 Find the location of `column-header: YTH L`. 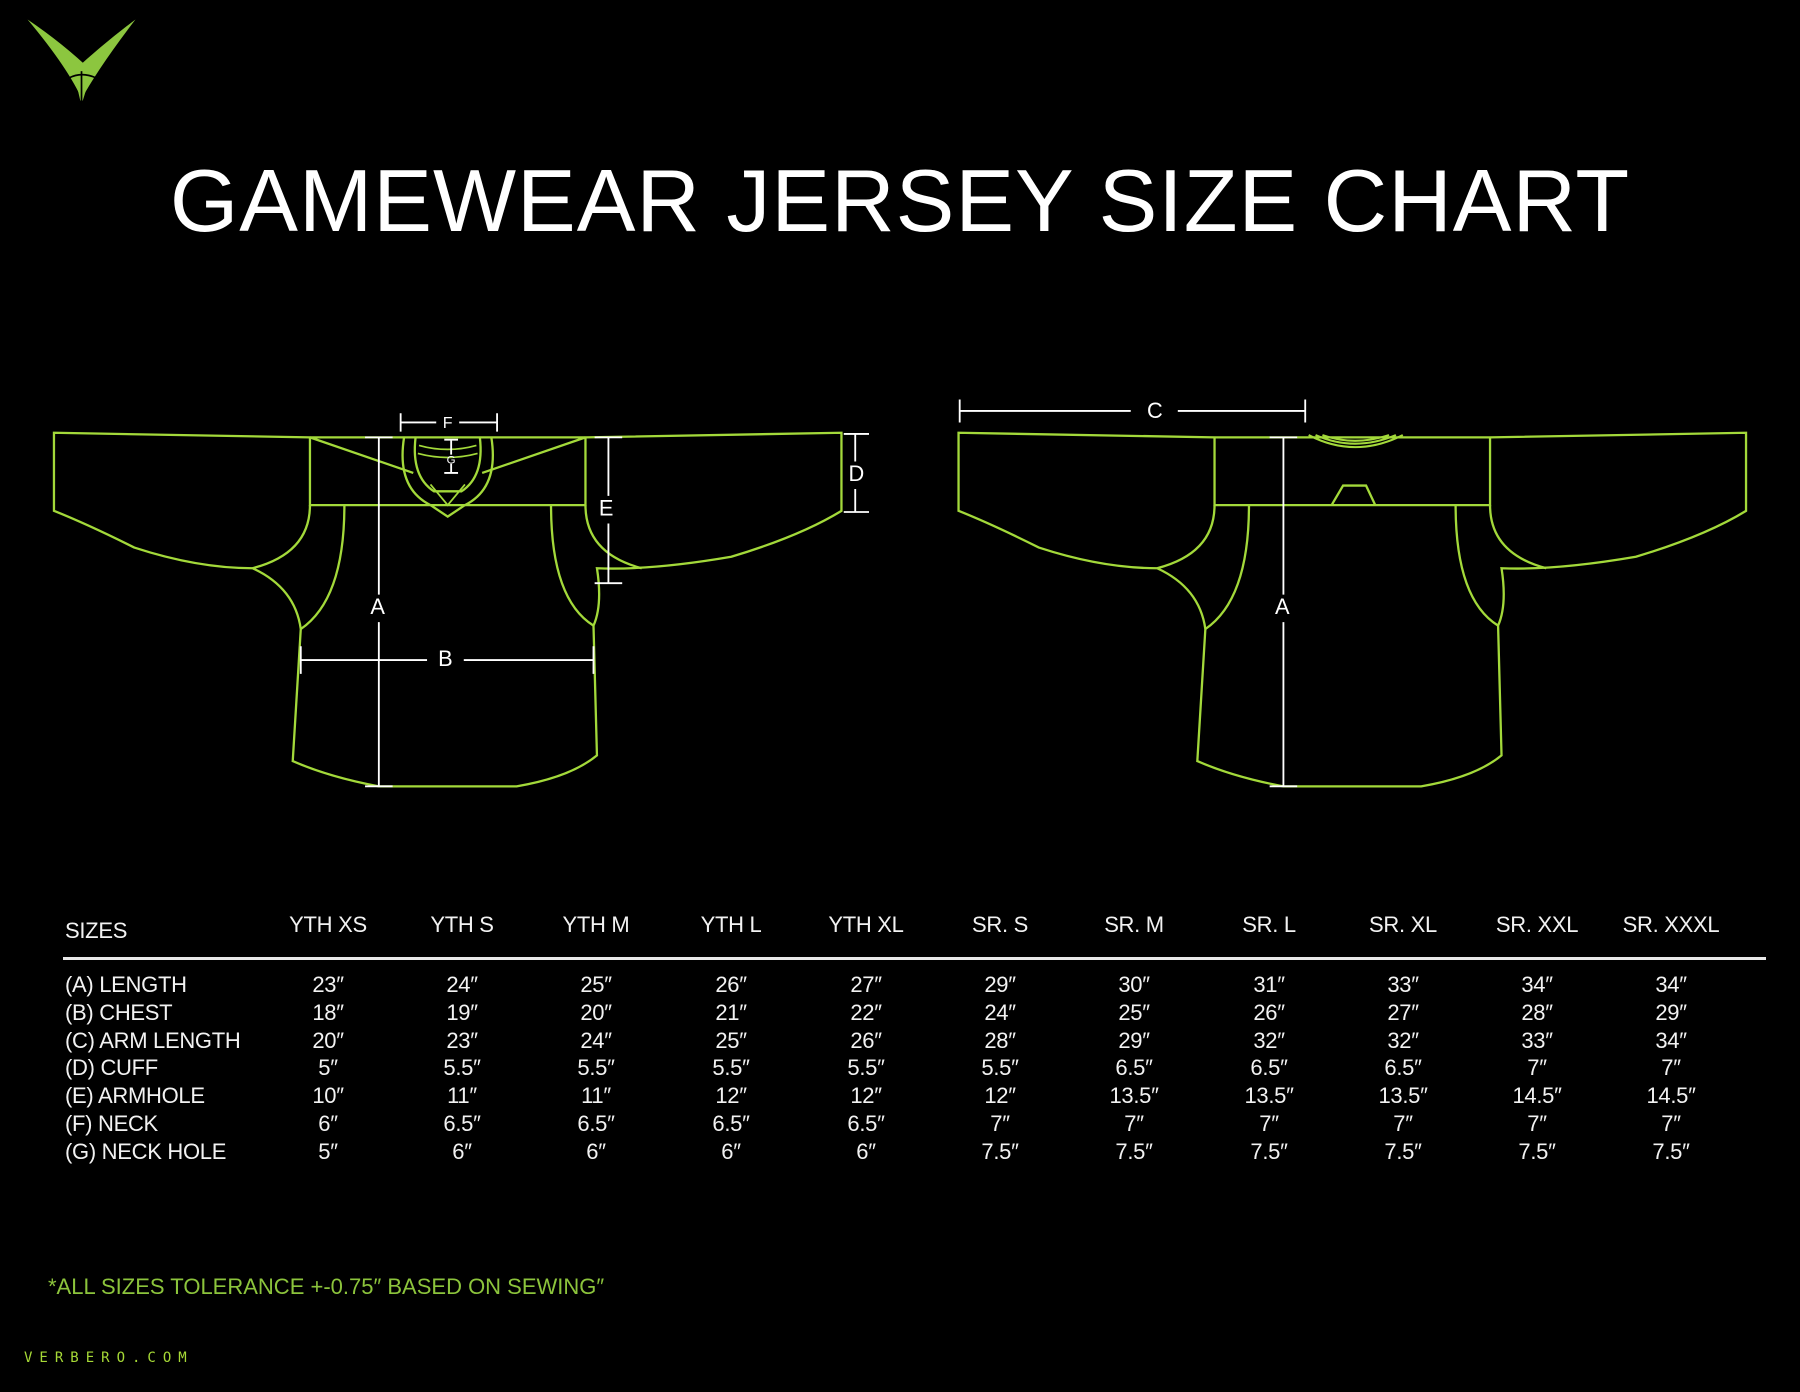

column-header: YTH L is located at coordinates (731, 924).